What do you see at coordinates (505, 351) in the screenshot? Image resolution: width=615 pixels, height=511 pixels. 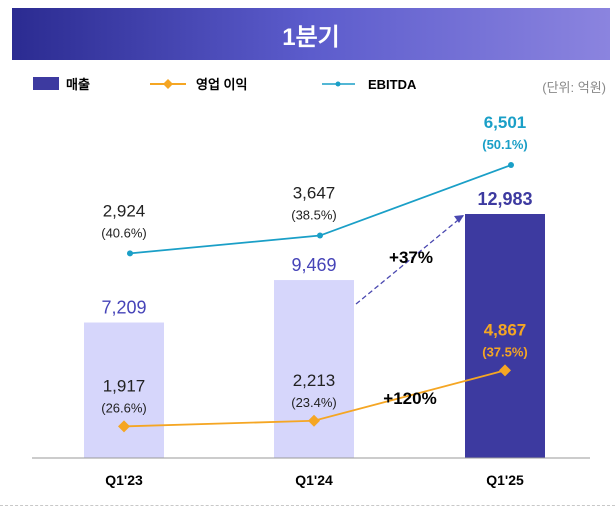 I see `margin-label-operating-profit-2: (37.5%)` at bounding box center [505, 351].